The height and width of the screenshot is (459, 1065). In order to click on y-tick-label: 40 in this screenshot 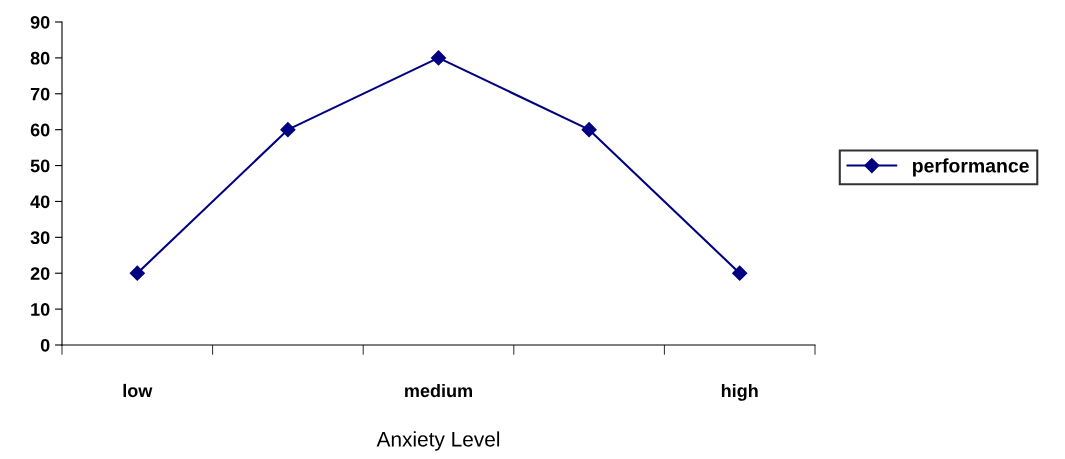, I will do `click(40, 202)`.